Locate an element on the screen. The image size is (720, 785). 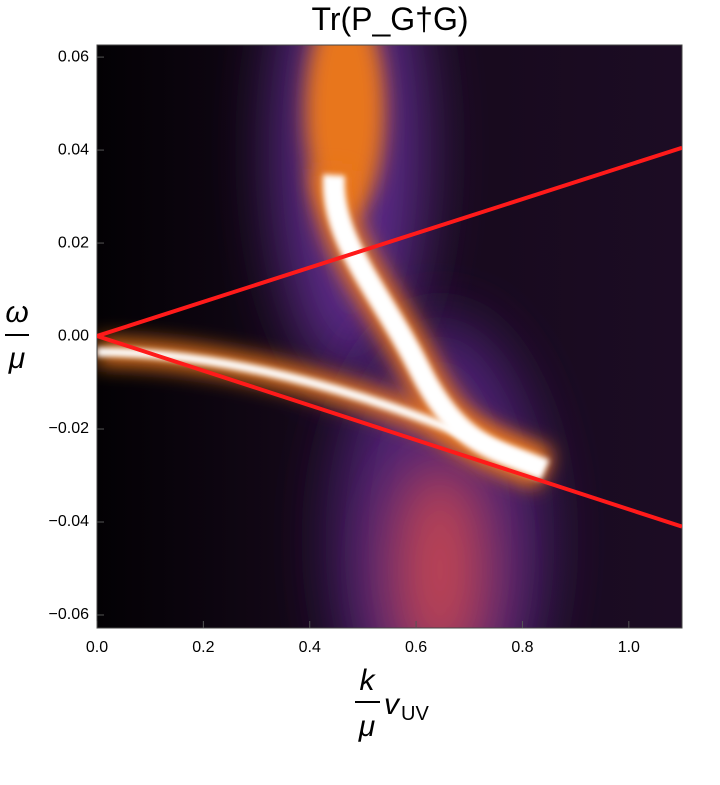
x-label-denominator: μ is located at coordinates (366, 726).